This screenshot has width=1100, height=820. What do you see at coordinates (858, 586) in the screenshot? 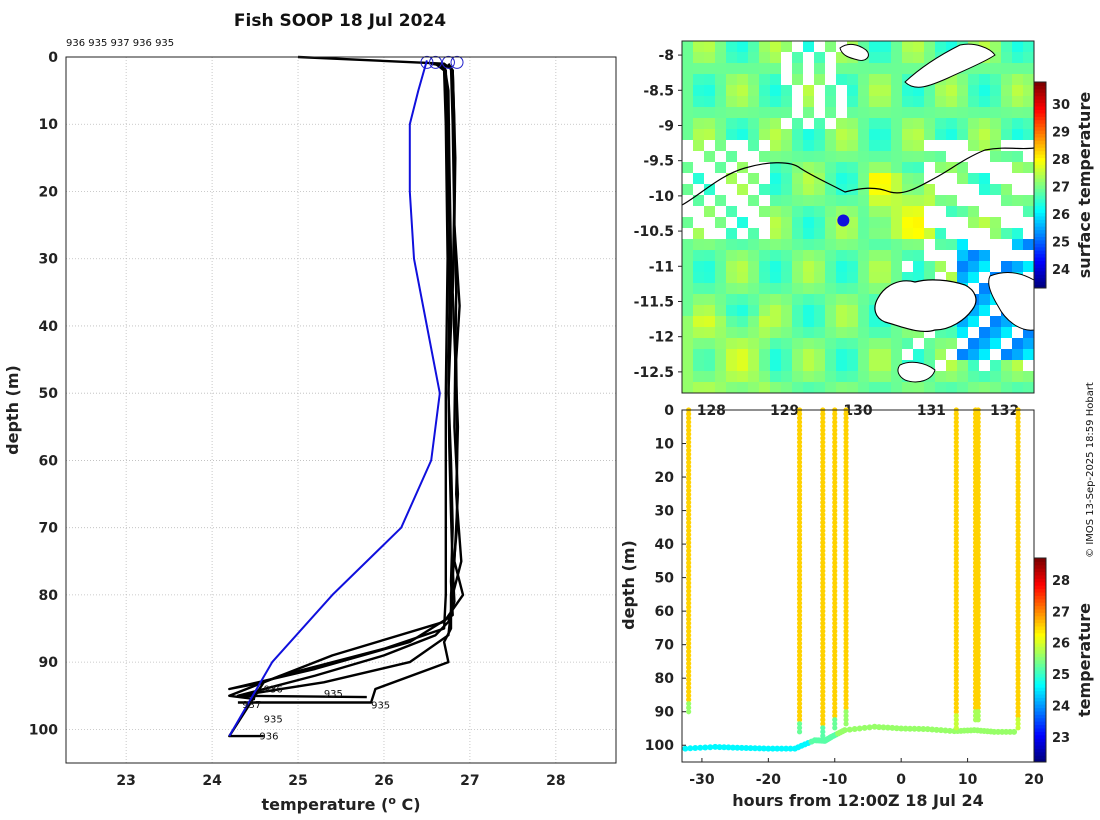
I see `section-axes-box` at bounding box center [858, 586].